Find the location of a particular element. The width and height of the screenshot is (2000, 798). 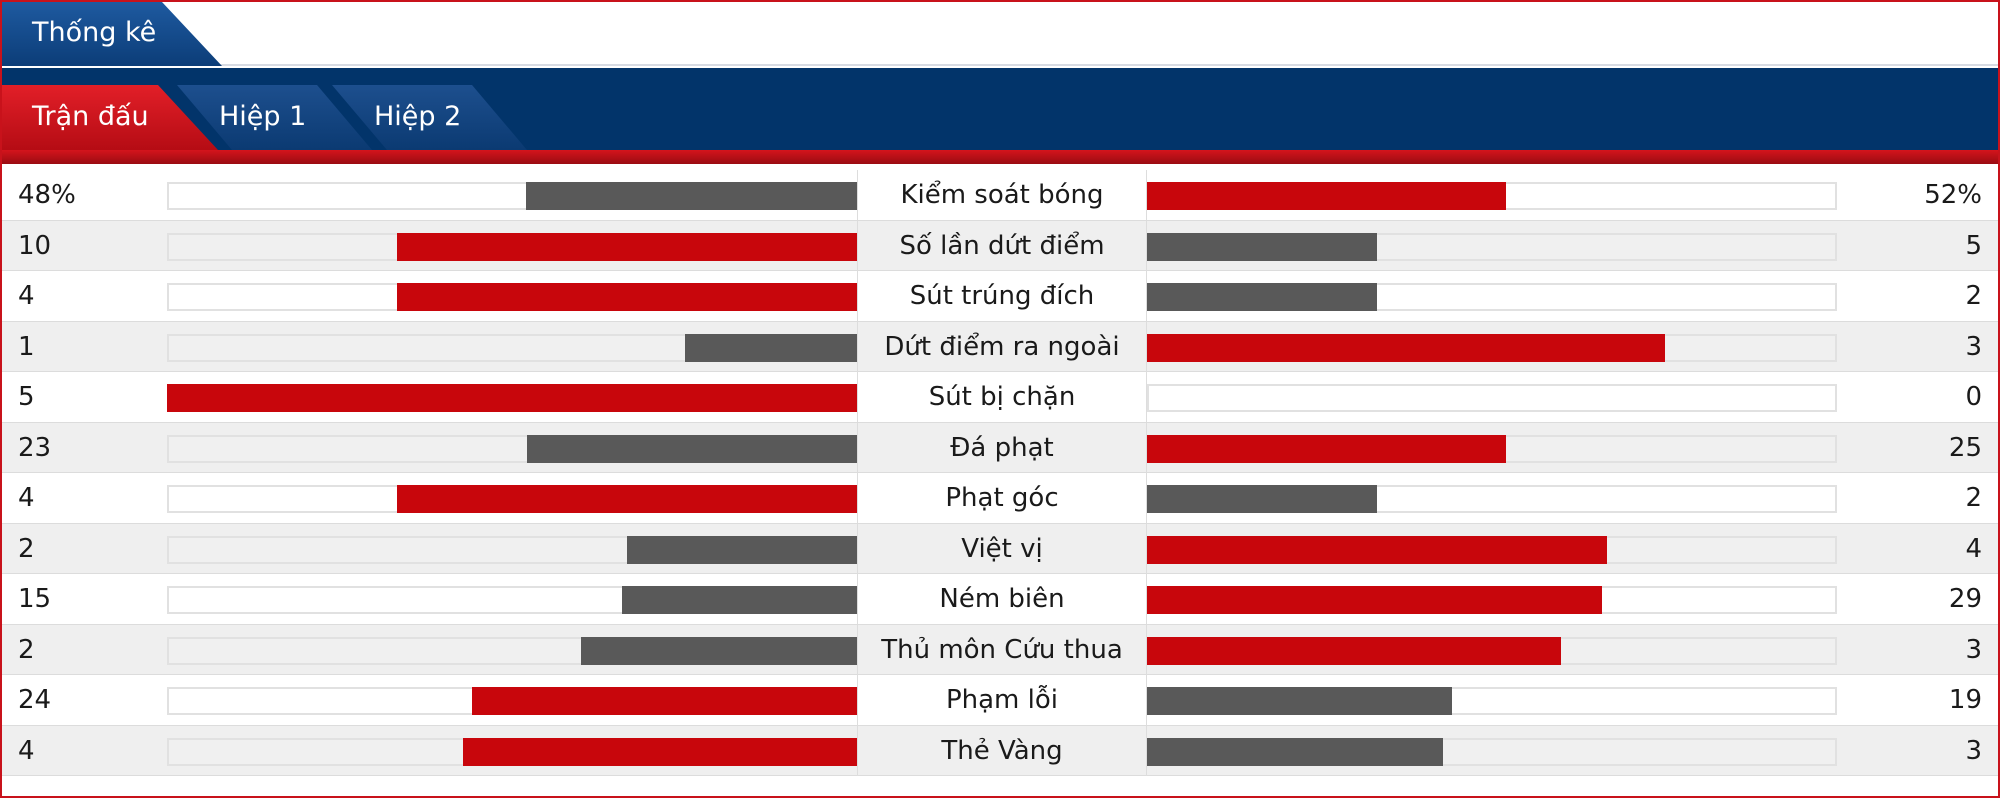

stat-row: 4 Thẻ Vàng 3 is located at coordinates (1000, 750).